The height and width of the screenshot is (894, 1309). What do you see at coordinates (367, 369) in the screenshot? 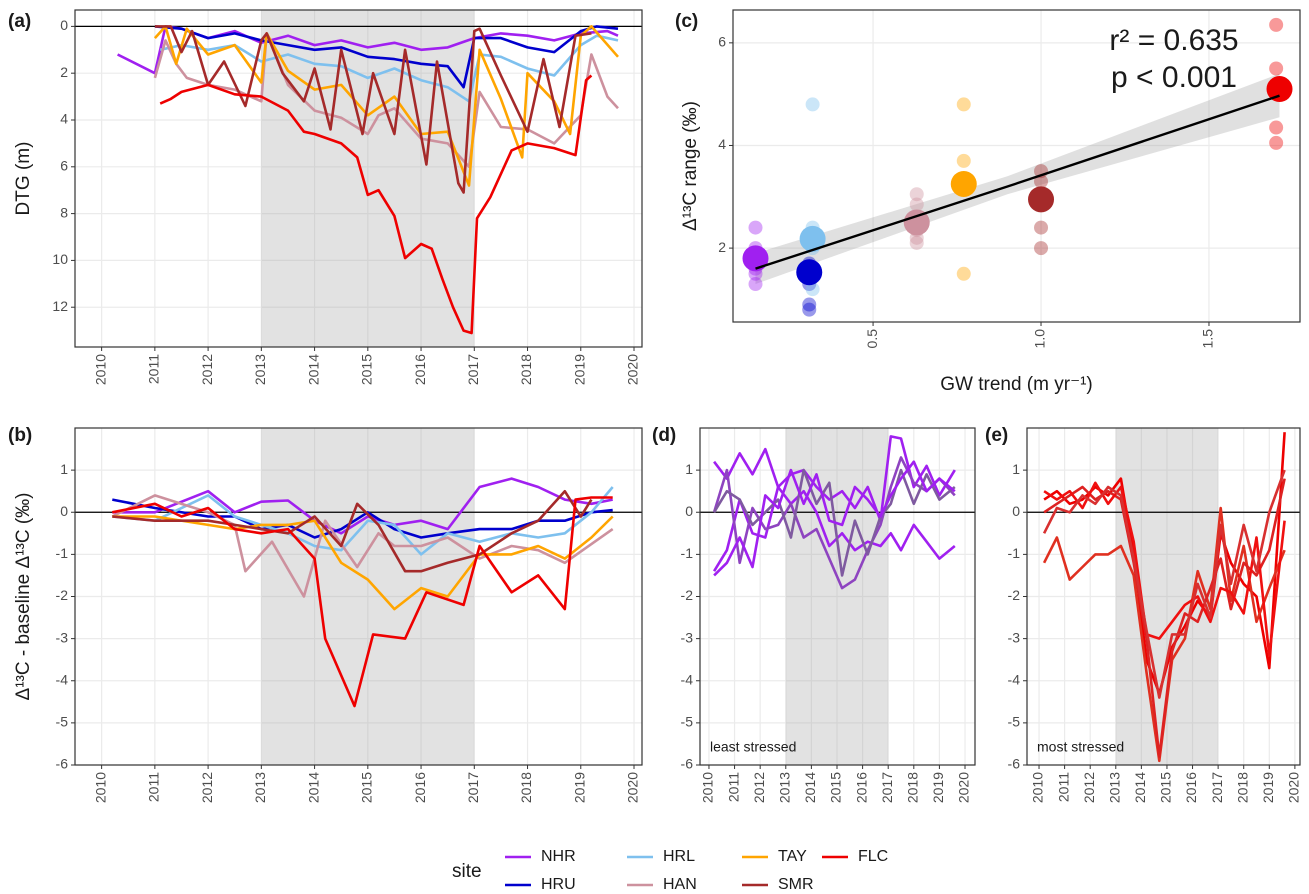
I see `x-tick-label: 2015` at bounding box center [367, 369].